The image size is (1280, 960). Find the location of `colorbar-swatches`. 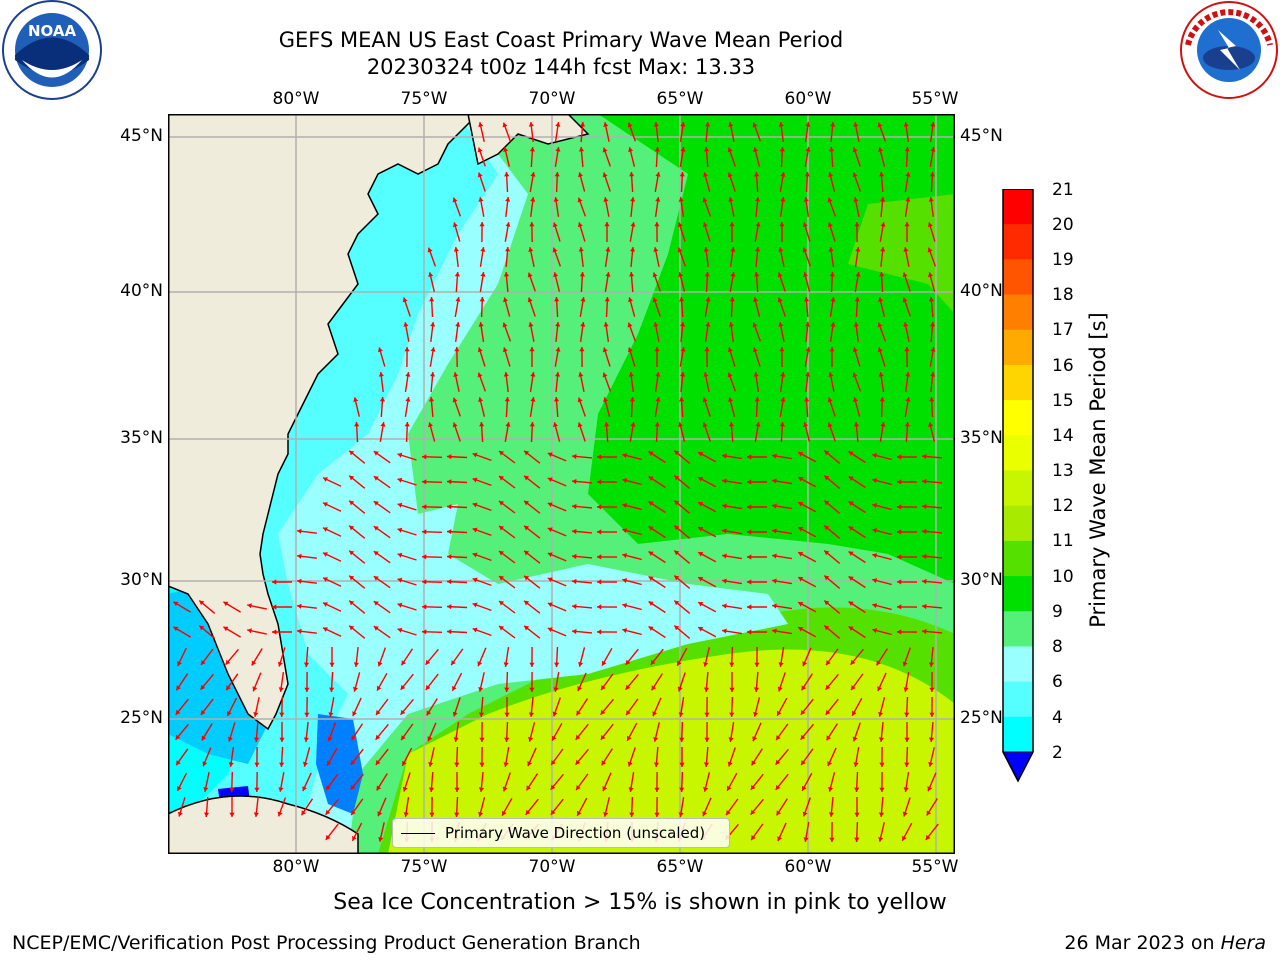

colorbar-swatches is located at coordinates (1018, 485).